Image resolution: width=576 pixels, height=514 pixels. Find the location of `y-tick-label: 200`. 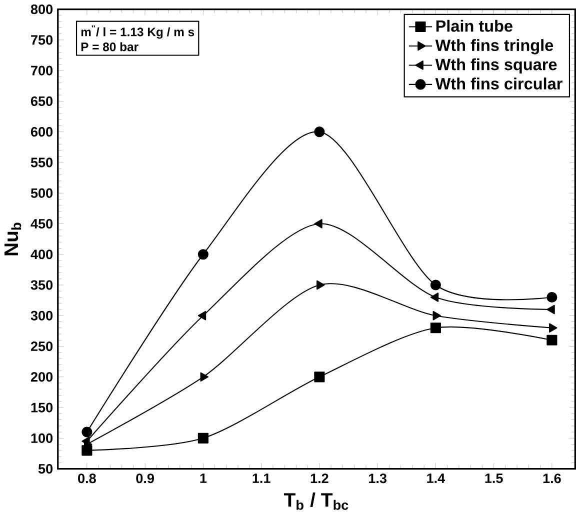

y-tick-label: 200 is located at coordinates (41, 377).